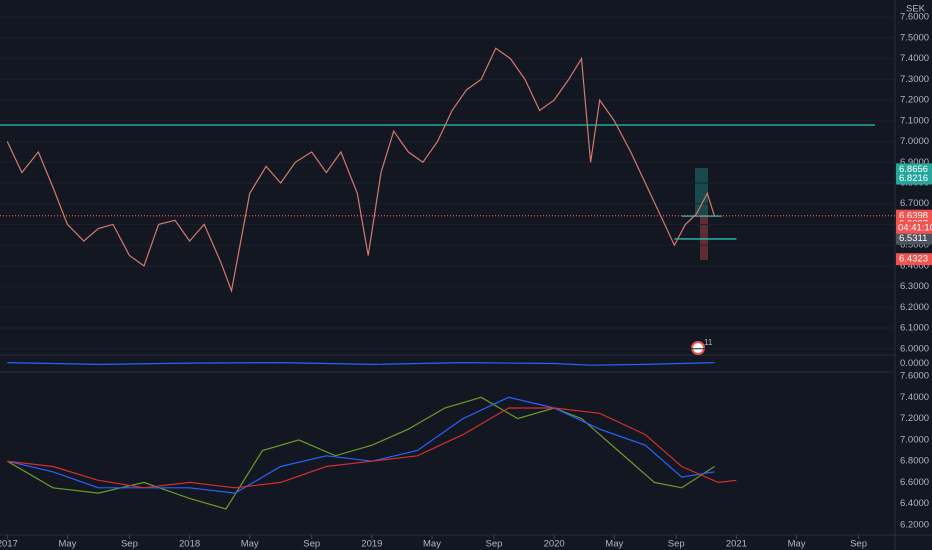  What do you see at coordinates (916, 9) in the screenshot?
I see `currency-label: SEK` at bounding box center [916, 9].